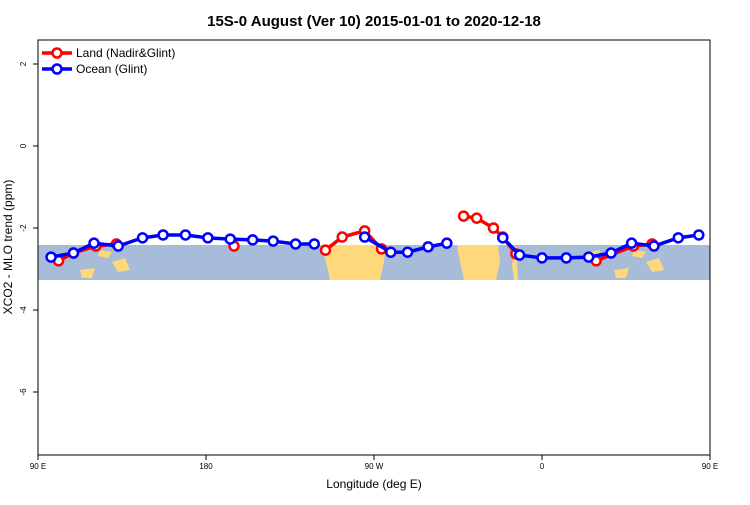 This screenshot has height=505, width=750. What do you see at coordinates (23, 310) in the screenshot?
I see `y-tick-label: -4` at bounding box center [23, 310].